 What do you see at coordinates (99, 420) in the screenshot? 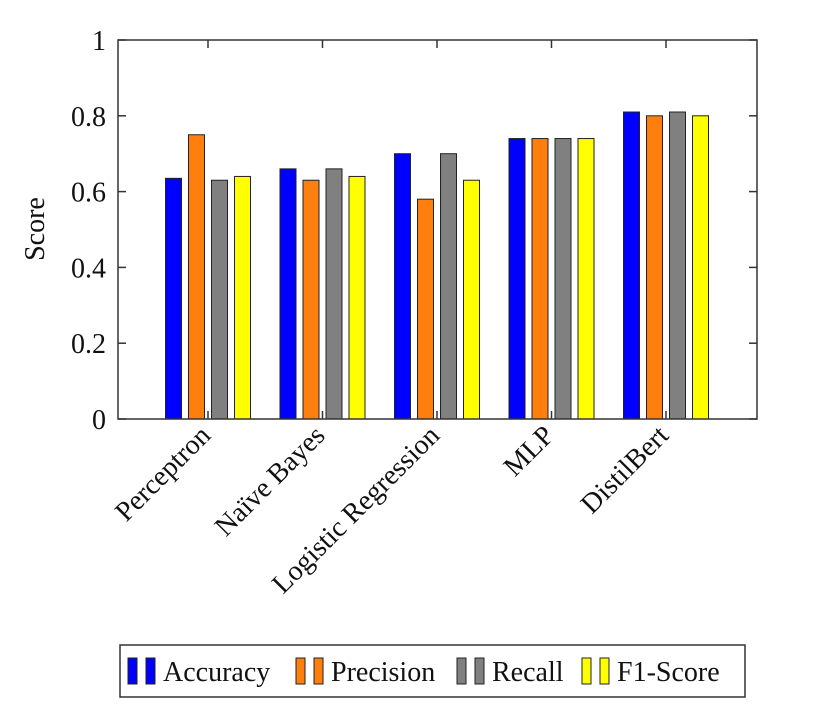
I see `y-tick-label: 0` at bounding box center [99, 420].